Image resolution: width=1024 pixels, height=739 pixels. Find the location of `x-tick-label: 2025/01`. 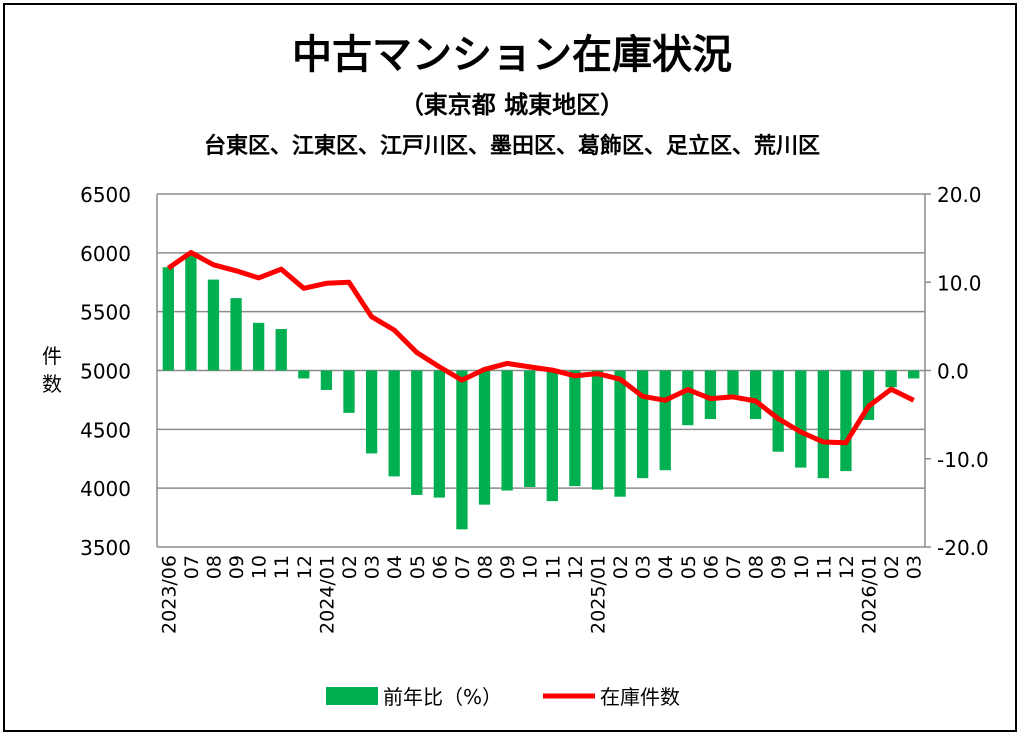

x-tick-label: 2025/01 is located at coordinates (598, 594).